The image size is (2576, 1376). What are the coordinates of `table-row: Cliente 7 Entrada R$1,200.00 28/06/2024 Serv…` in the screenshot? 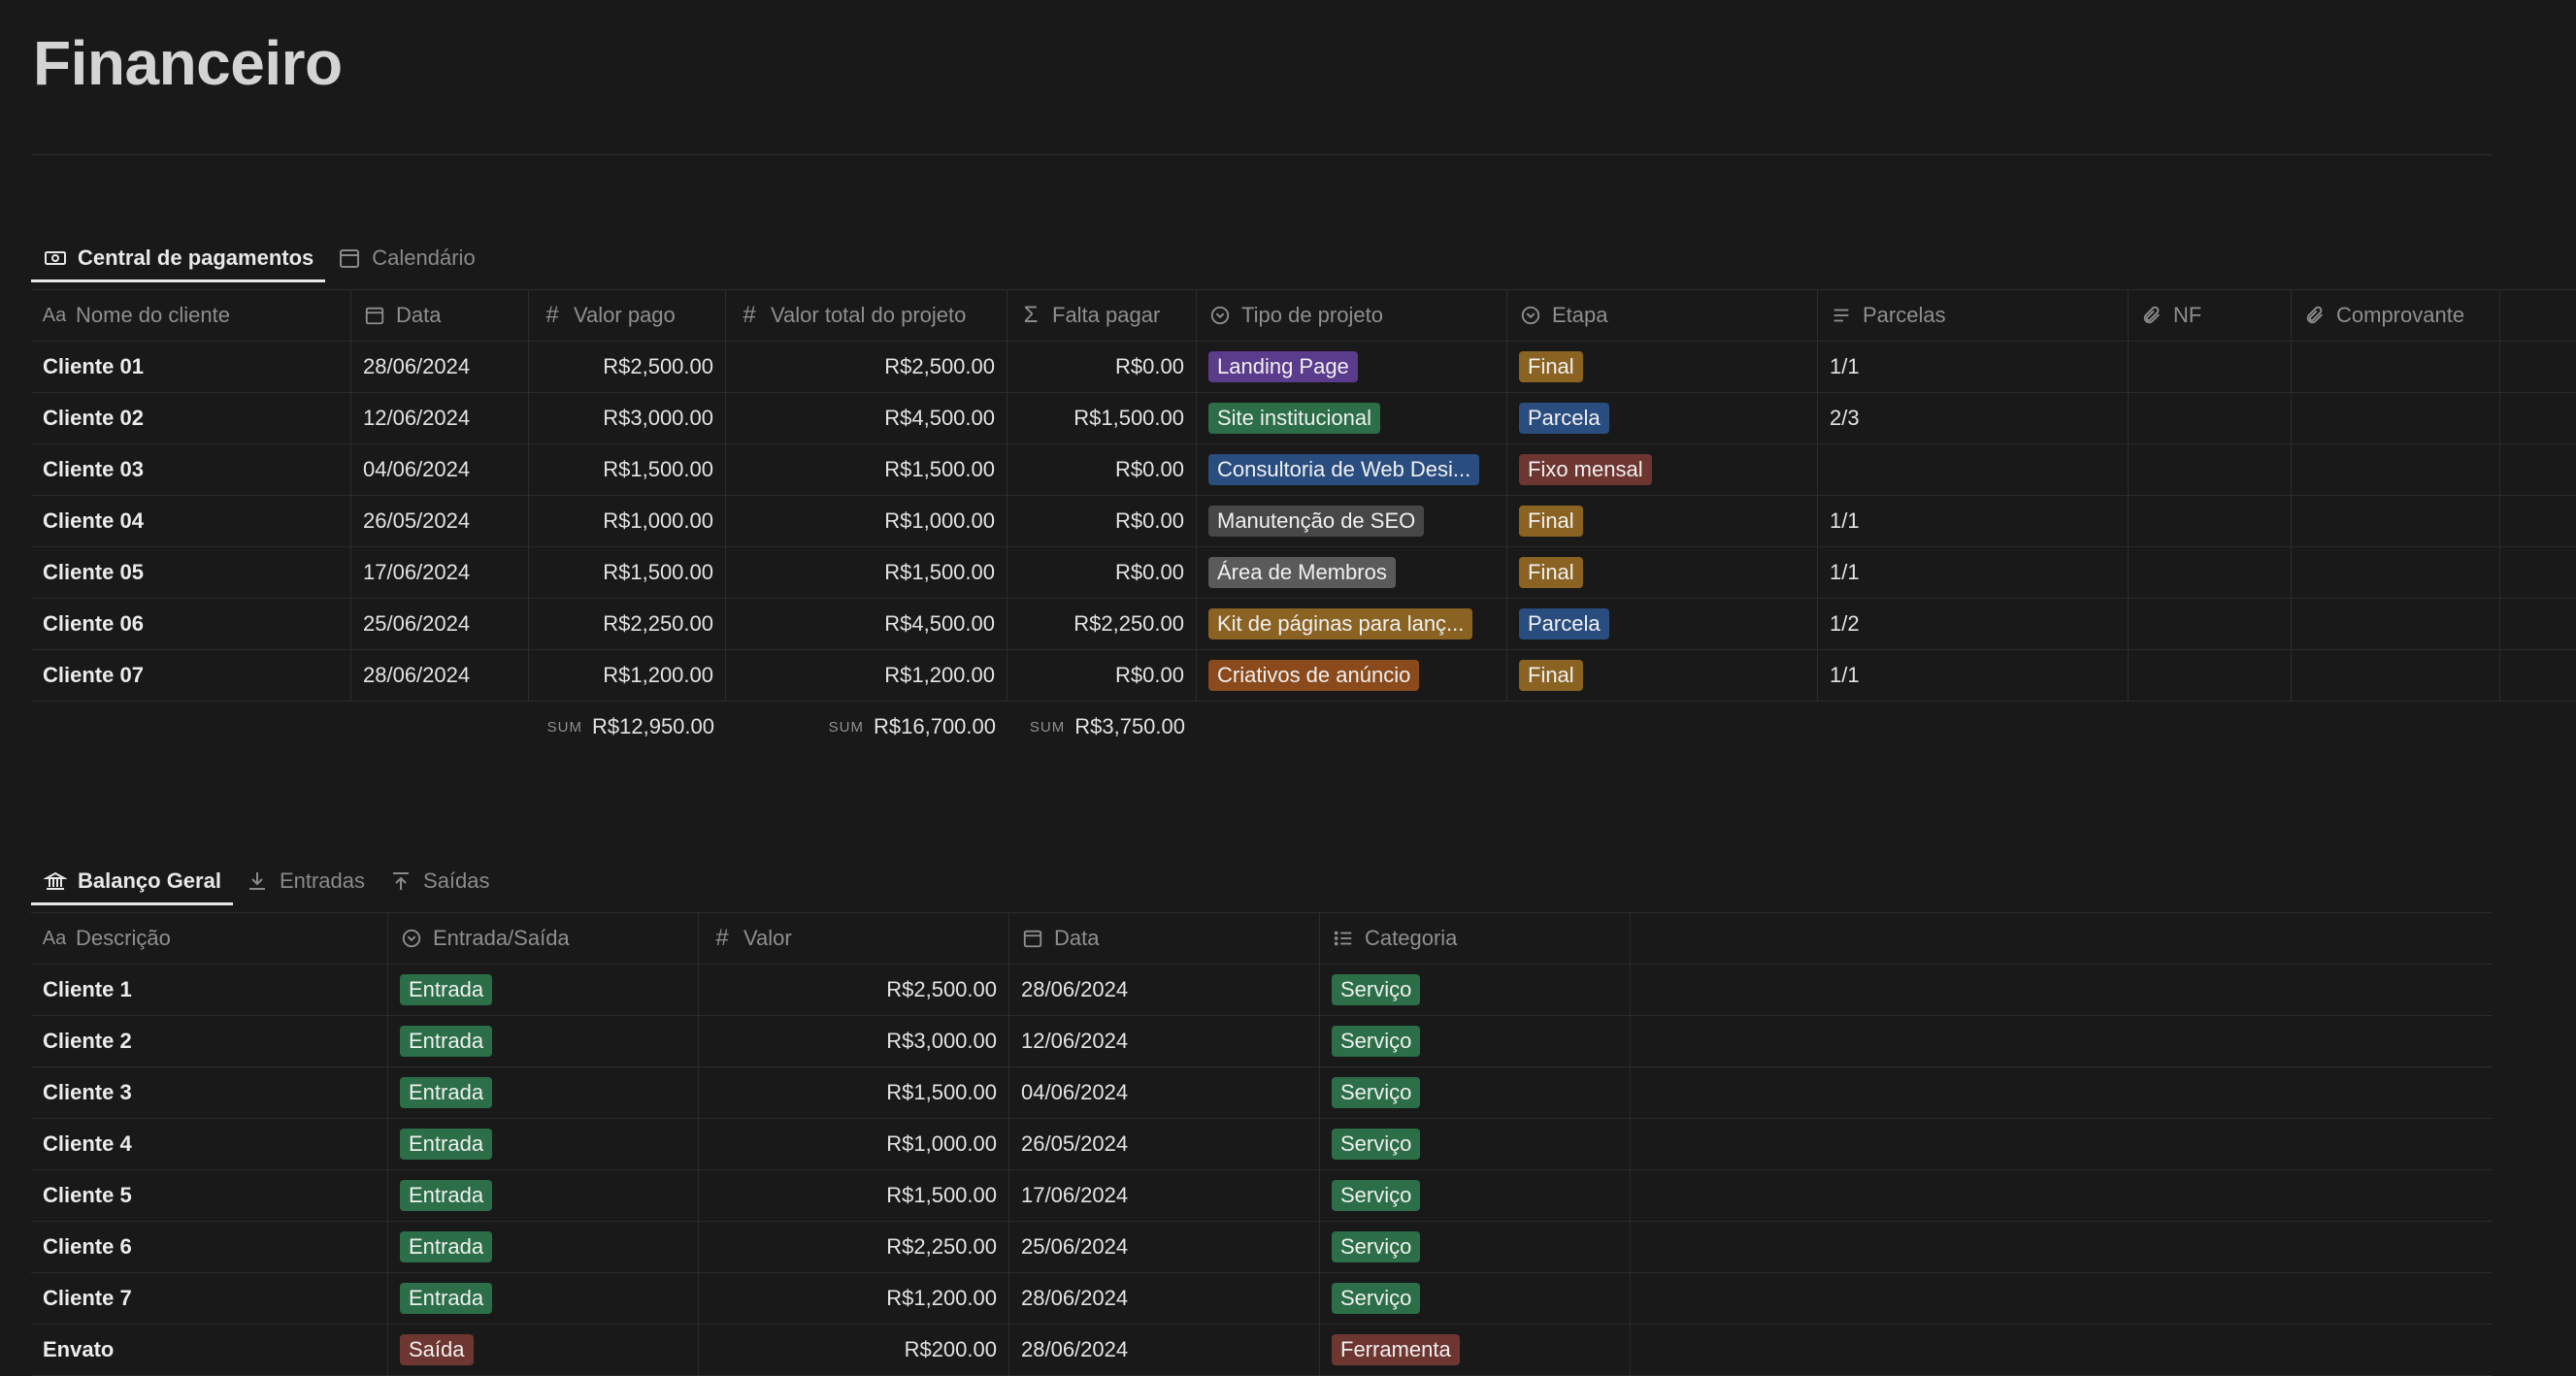 It's located at (1261, 1299).